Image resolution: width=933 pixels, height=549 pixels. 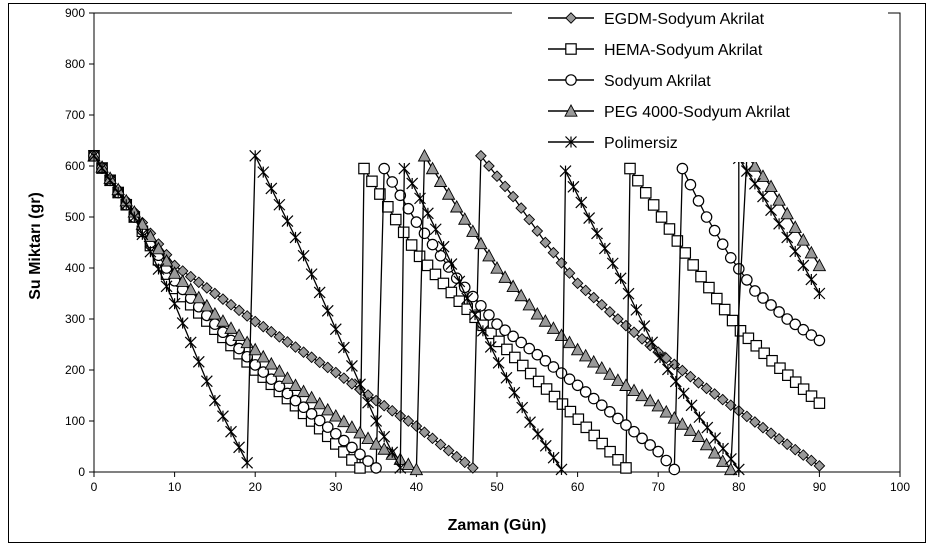 I want to click on x-tick-label: 10, so click(x=175, y=487).